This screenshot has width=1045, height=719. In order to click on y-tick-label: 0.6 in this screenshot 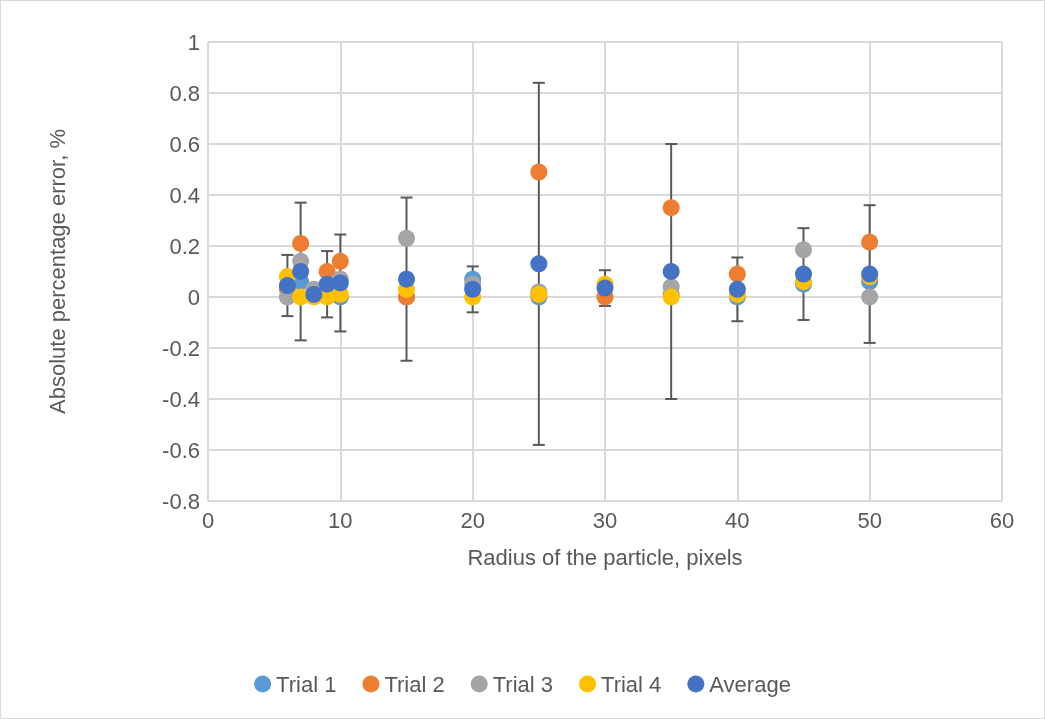, I will do `click(184, 144)`.